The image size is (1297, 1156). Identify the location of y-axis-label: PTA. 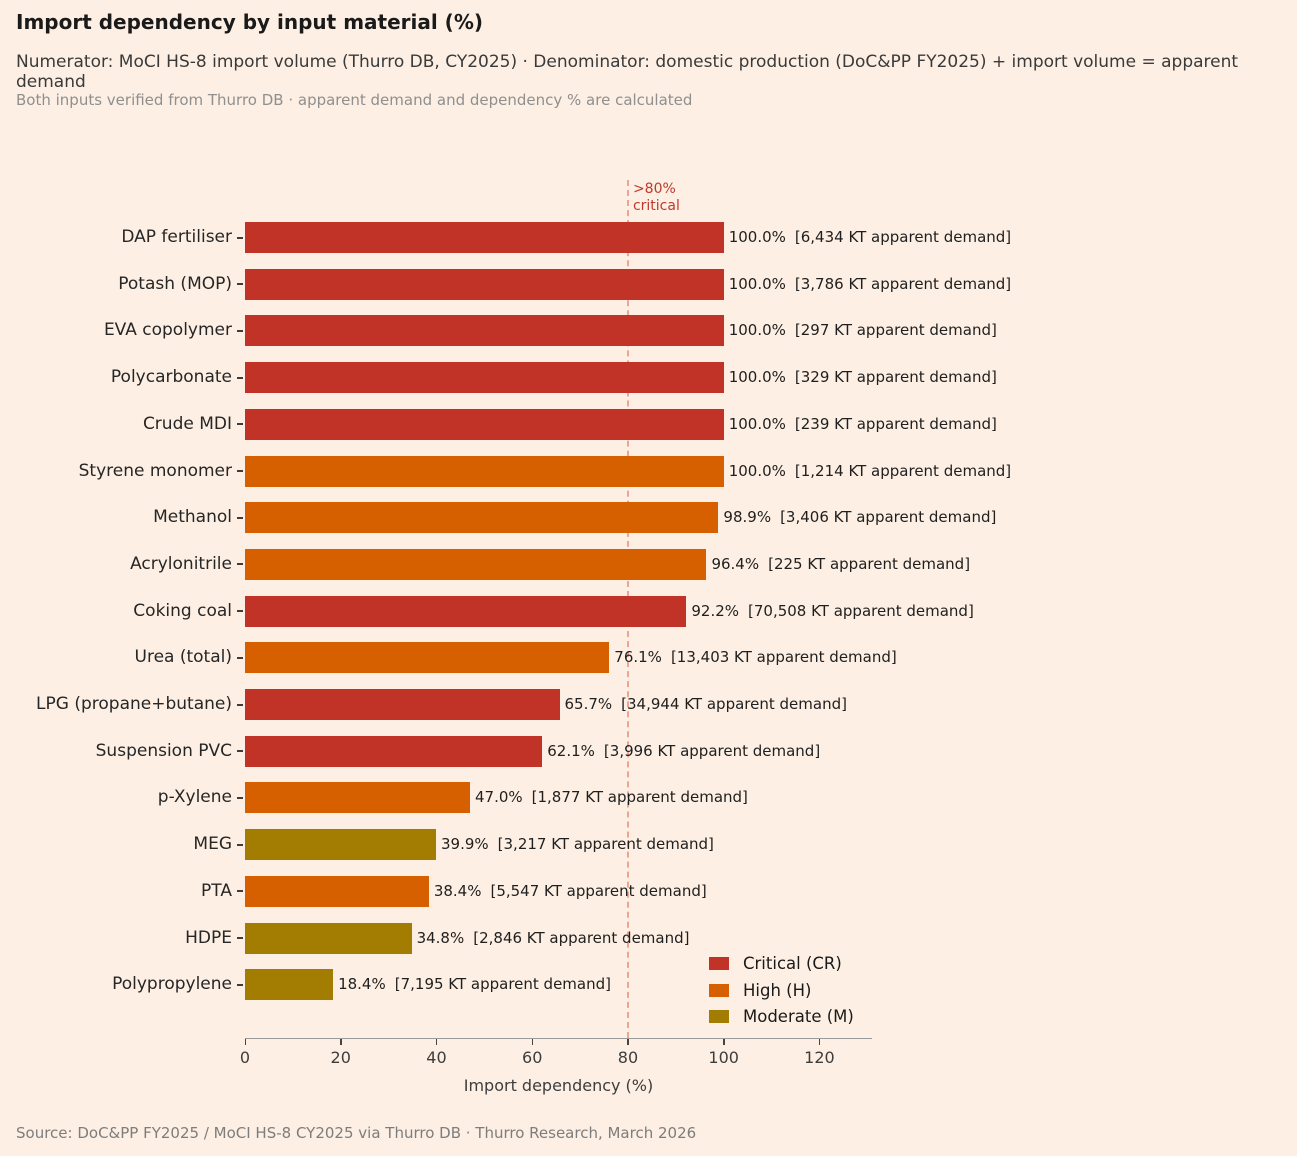
(216, 890).